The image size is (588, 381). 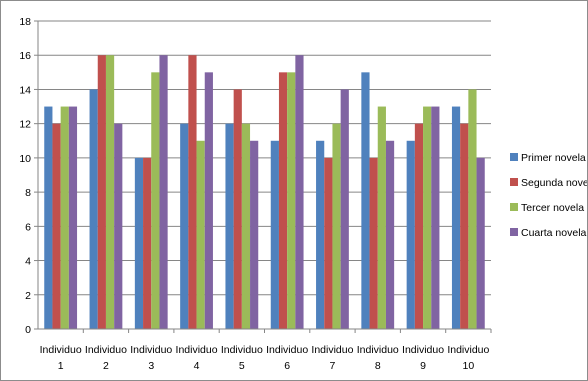 I want to click on x-category-label-line2: 8, so click(x=378, y=366).